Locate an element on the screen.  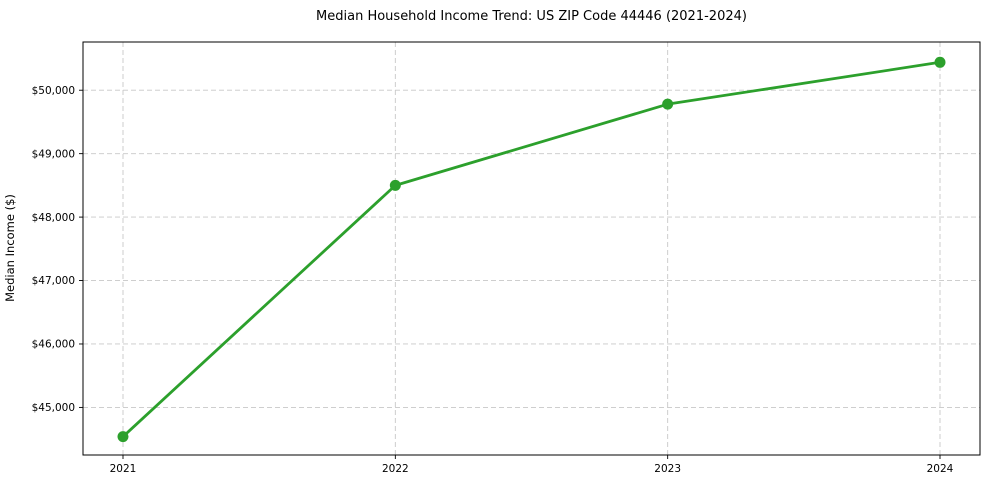
y-tick-label: $50,000 is located at coordinates (53, 91).